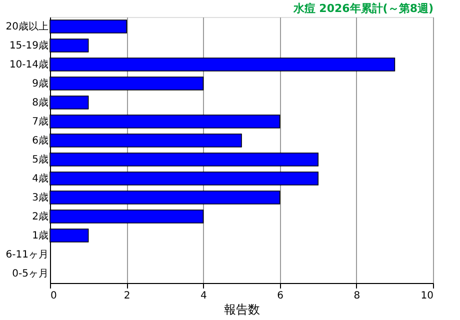  Describe the element at coordinates (40, 140) in the screenshot. I see `y-tick-label: 6歳` at that location.